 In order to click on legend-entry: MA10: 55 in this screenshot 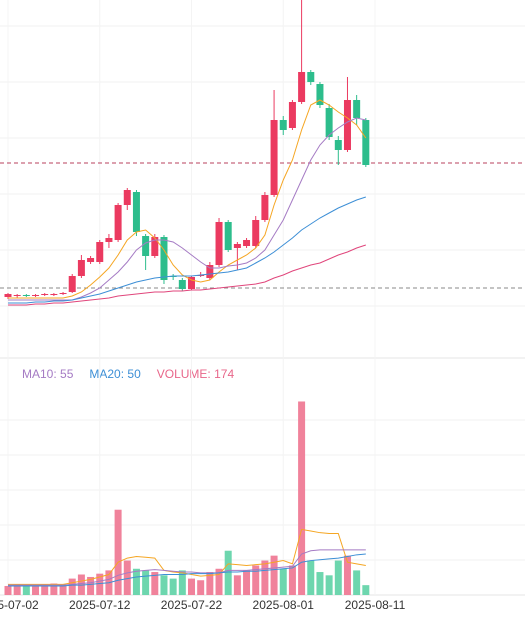, I will do `click(48, 374)`.